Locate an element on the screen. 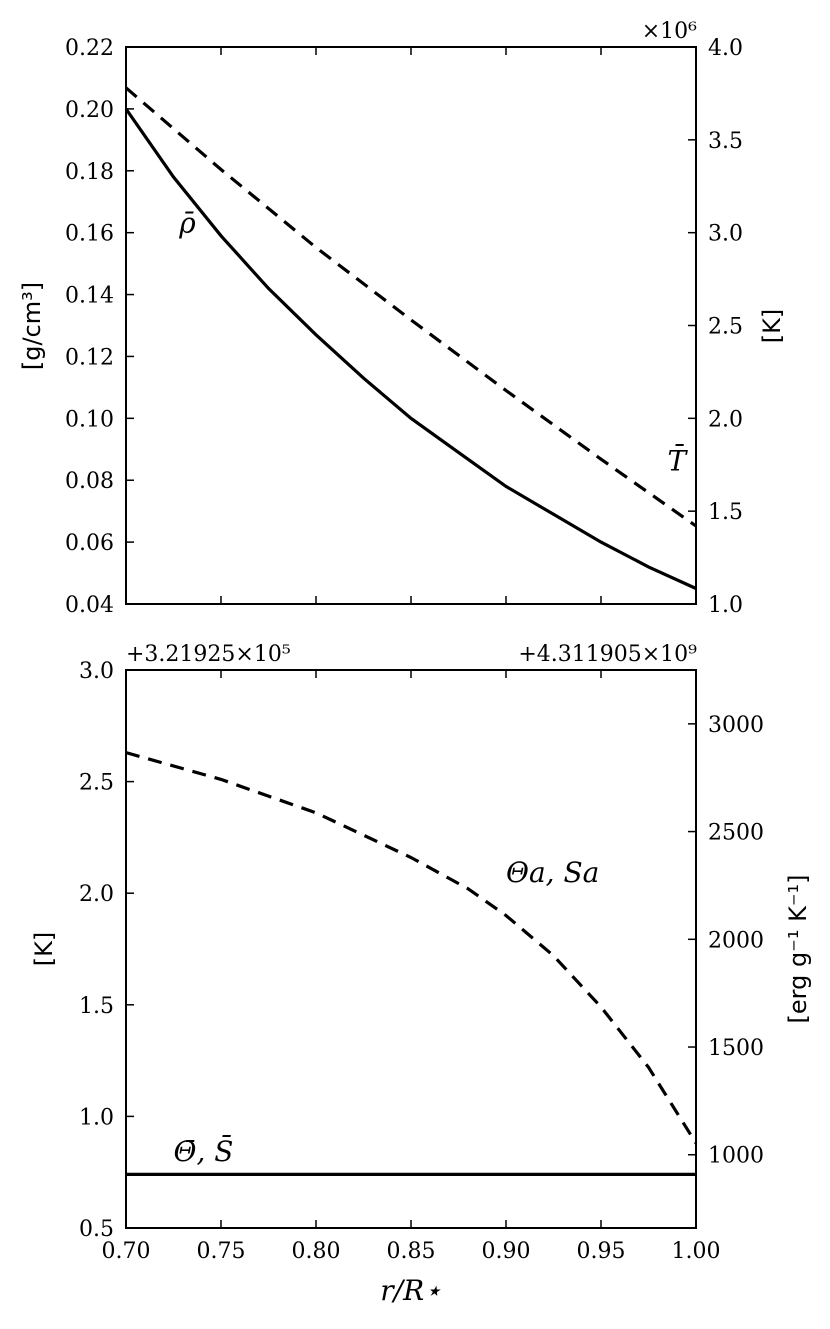 This screenshot has width=830, height=1329. y-left-tick-label-0-5: 0.14 is located at coordinates (89, 296).